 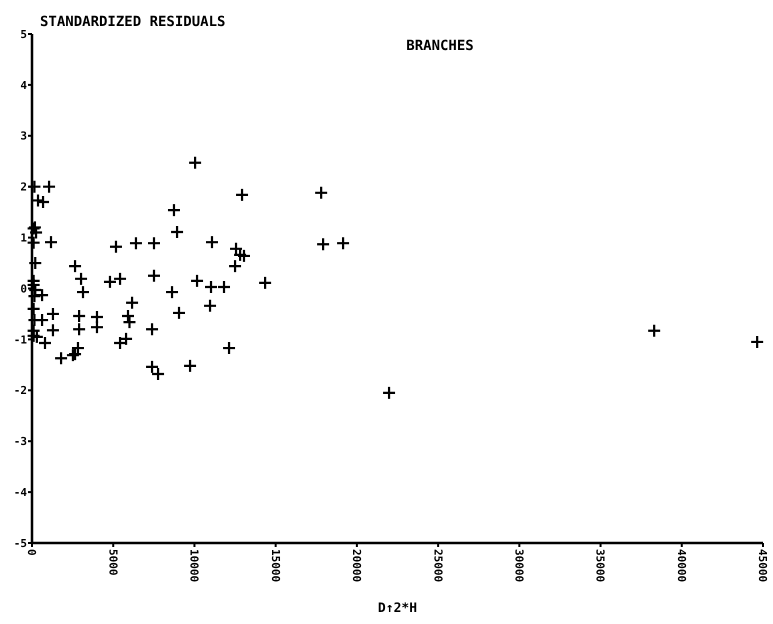 I want to click on y-tick-label: 1, so click(x=24, y=237).